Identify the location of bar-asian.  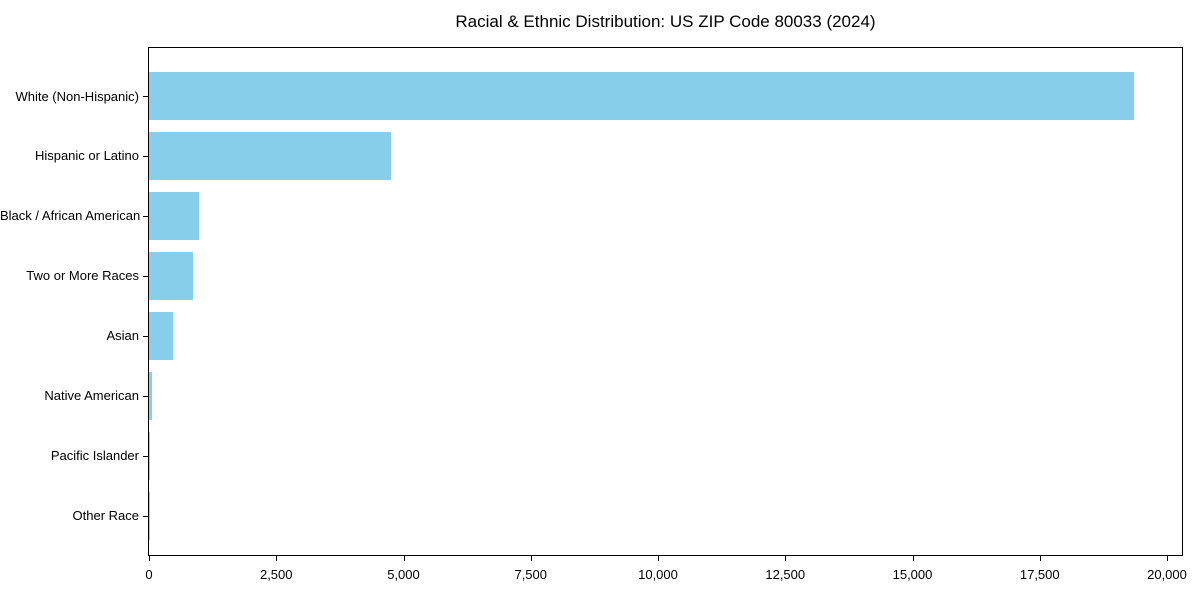
(161, 335).